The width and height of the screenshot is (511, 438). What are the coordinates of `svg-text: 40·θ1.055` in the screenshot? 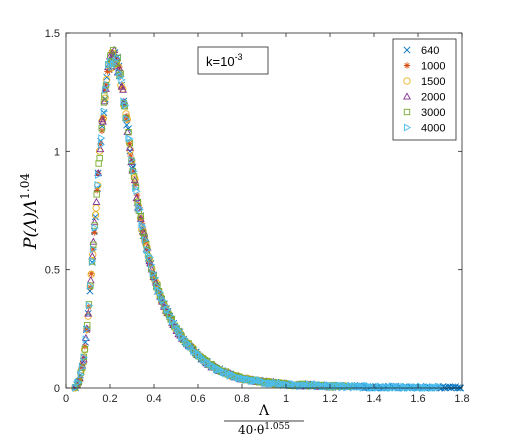 It's located at (264, 429).